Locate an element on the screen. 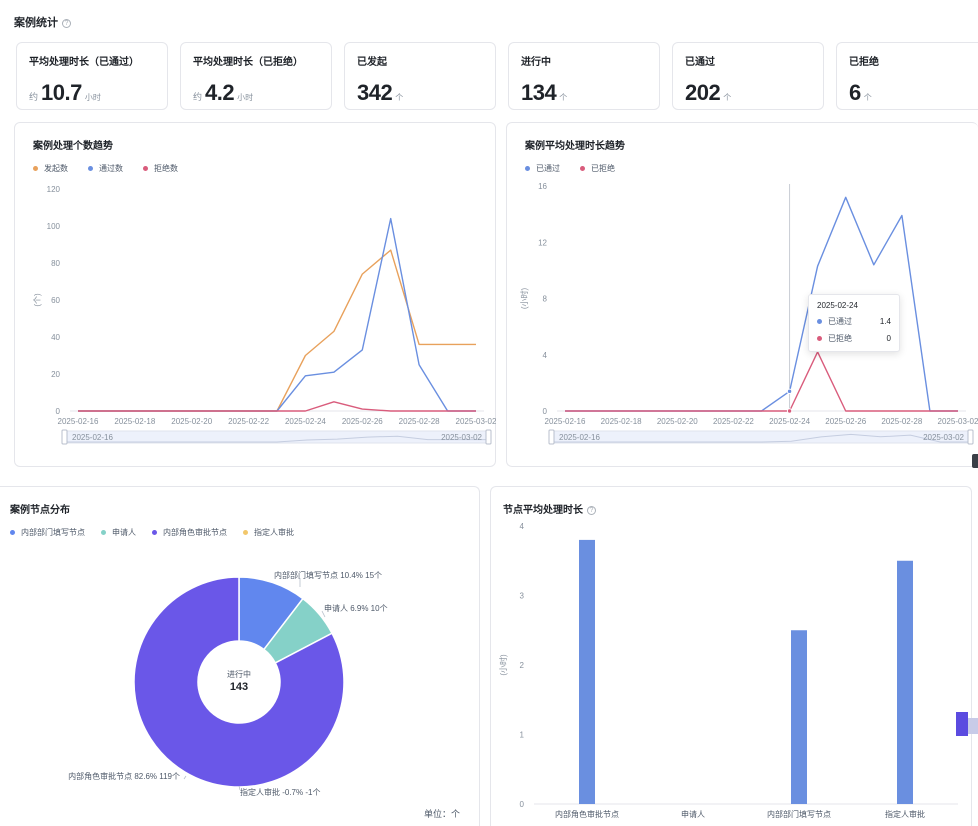  pie-slice-label: 申请人 6.9% 10个 is located at coordinates (356, 608).